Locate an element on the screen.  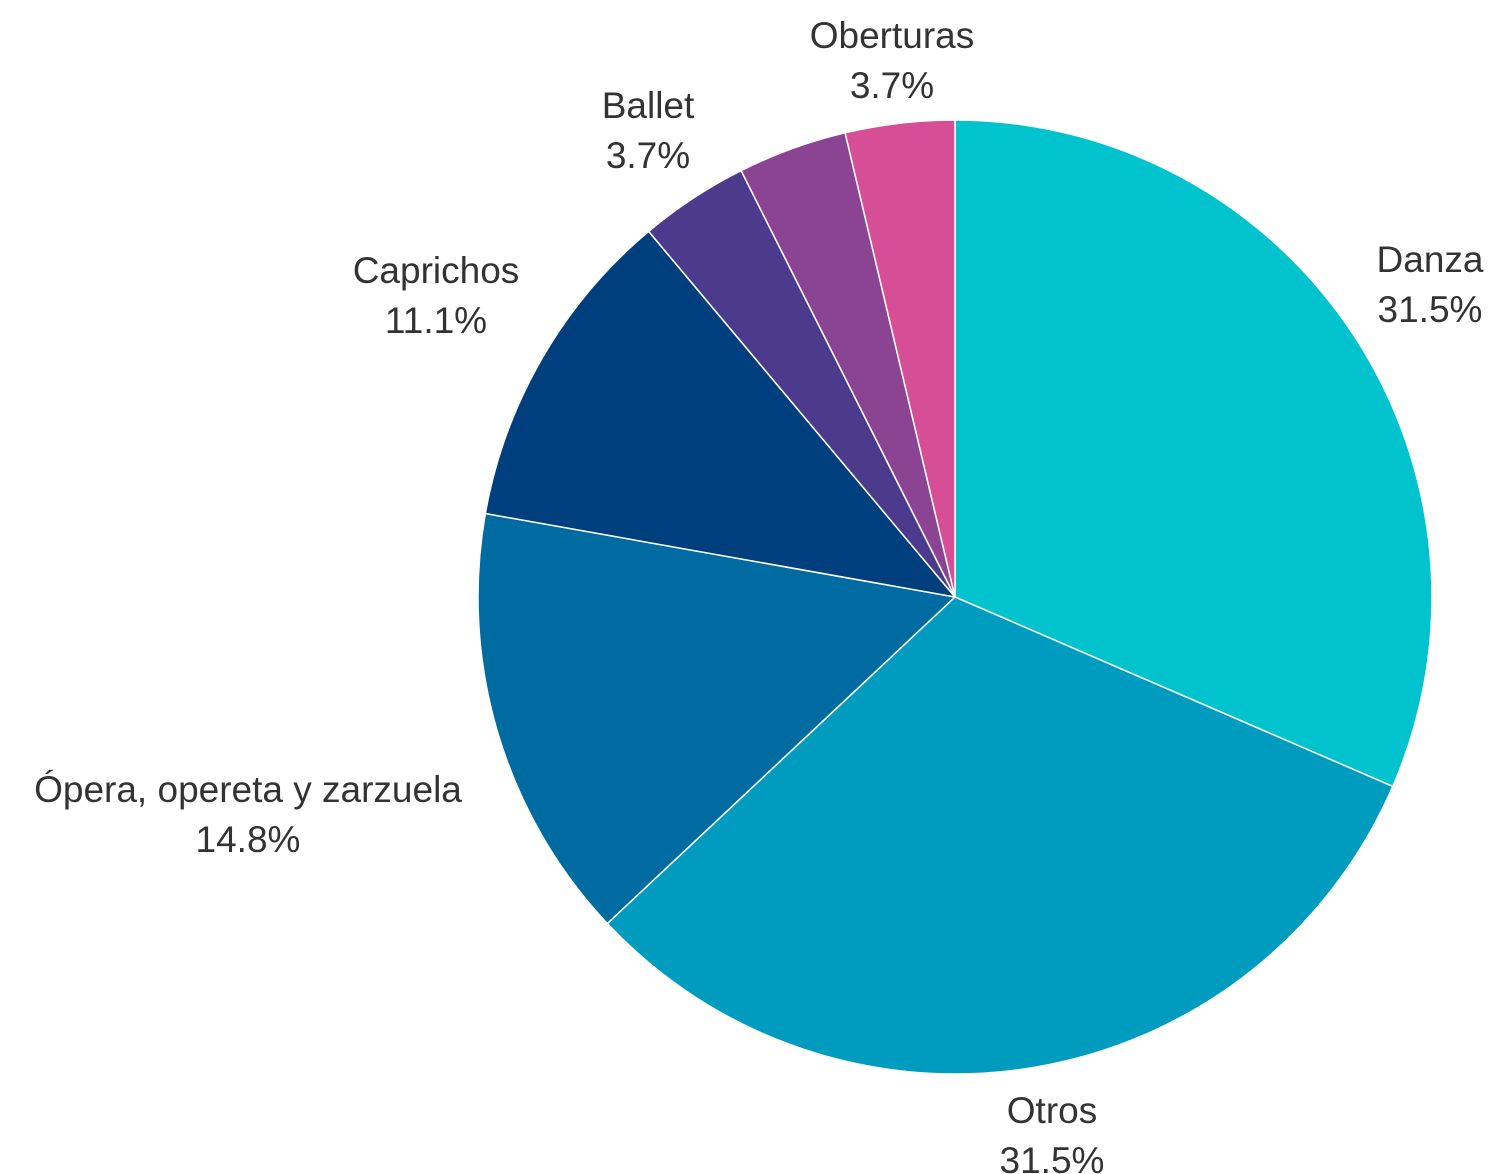
slice-value-opera-opereta-y-zarzuela: 14.8% is located at coordinates (248, 839).